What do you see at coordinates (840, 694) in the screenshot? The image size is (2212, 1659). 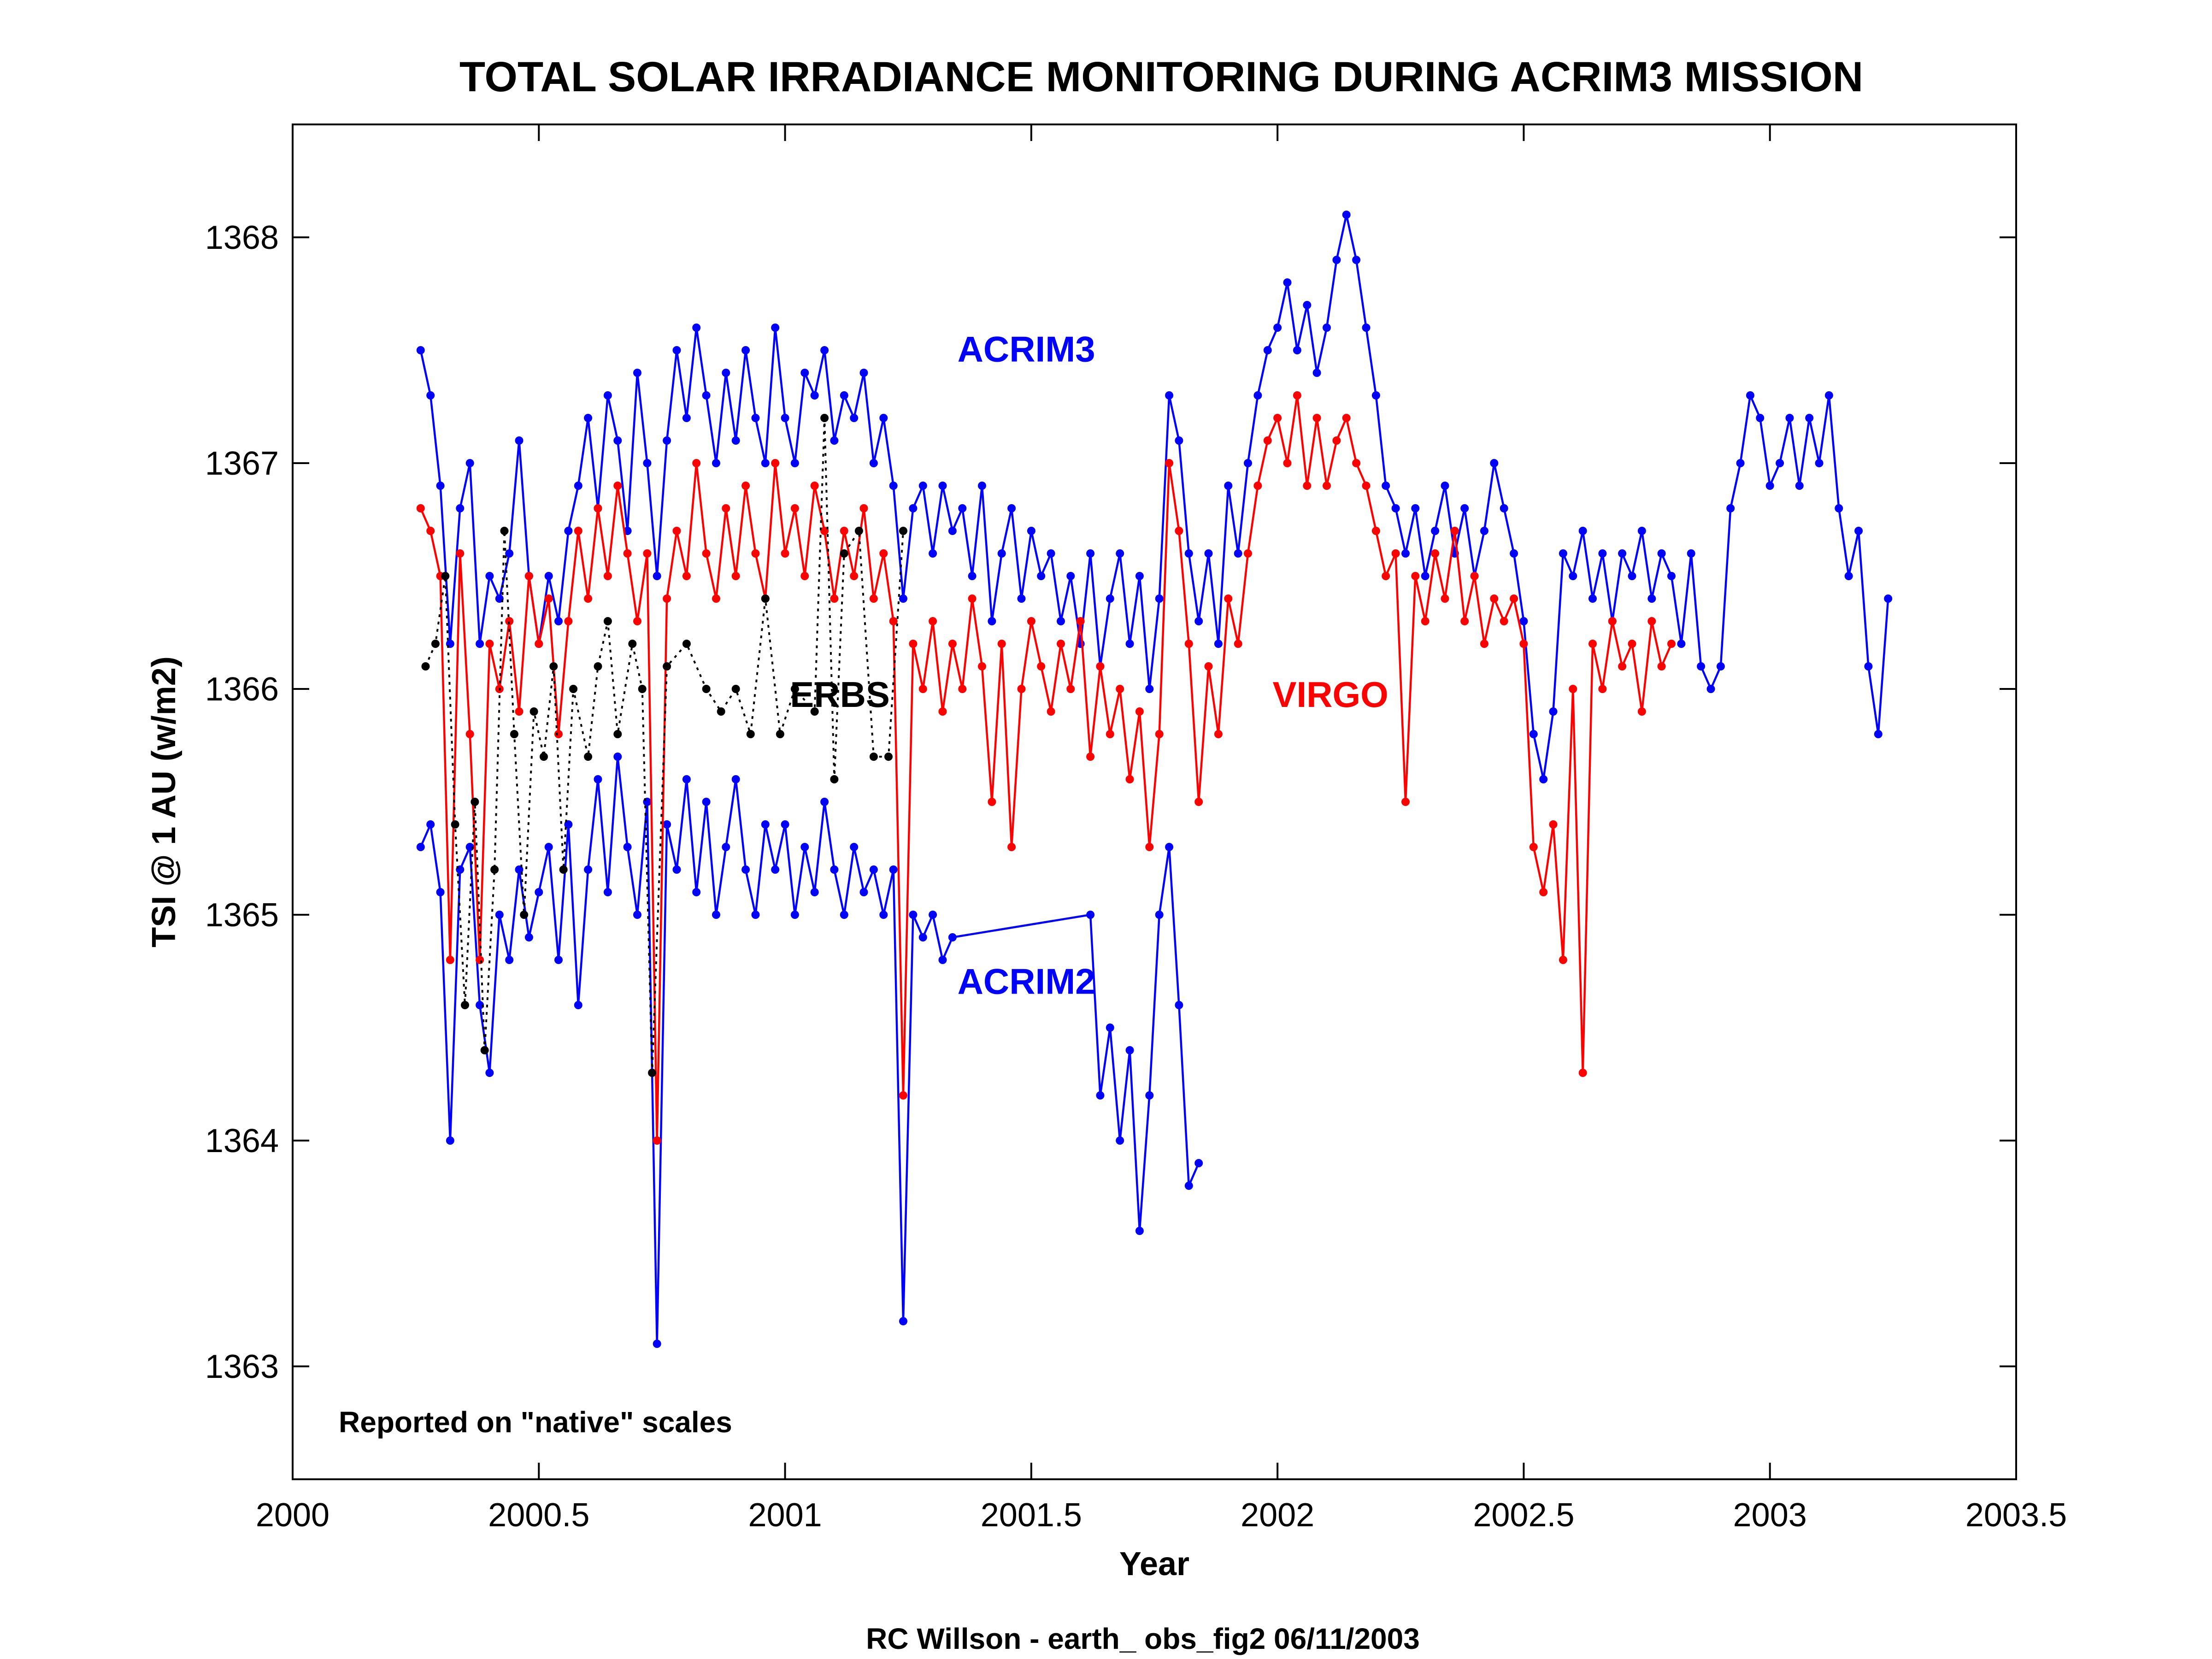 I see `label-erbs: ERBS` at bounding box center [840, 694].